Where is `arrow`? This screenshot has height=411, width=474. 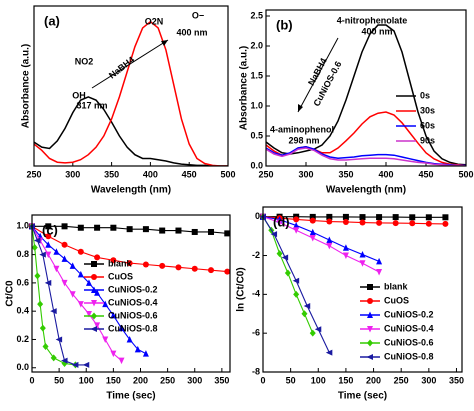
arrow is located at coordinates (318, 75).